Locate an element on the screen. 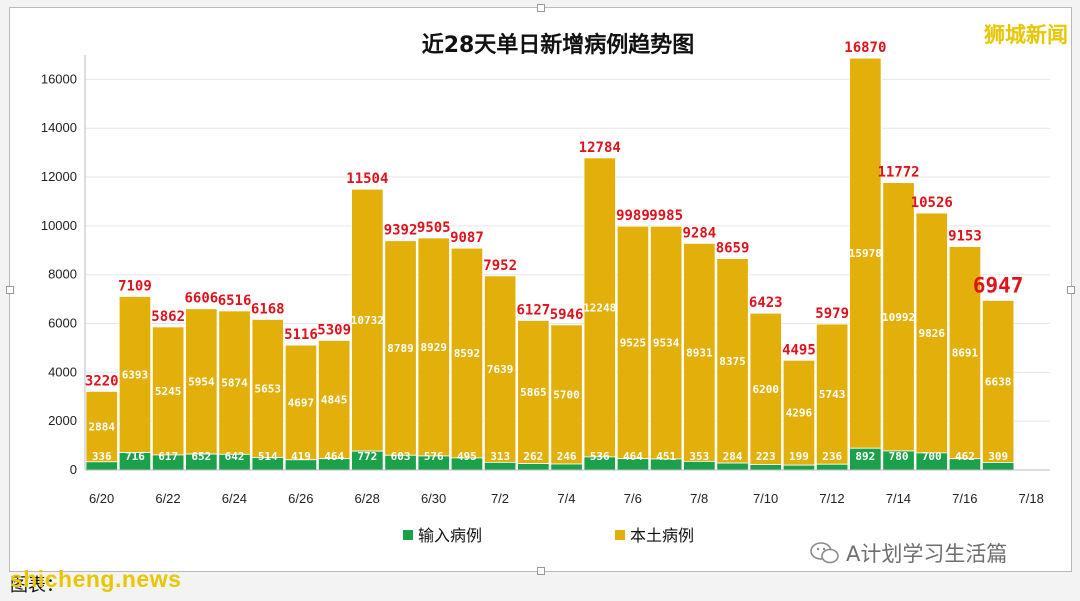  data-label-imported: 780 is located at coordinates (899, 456).